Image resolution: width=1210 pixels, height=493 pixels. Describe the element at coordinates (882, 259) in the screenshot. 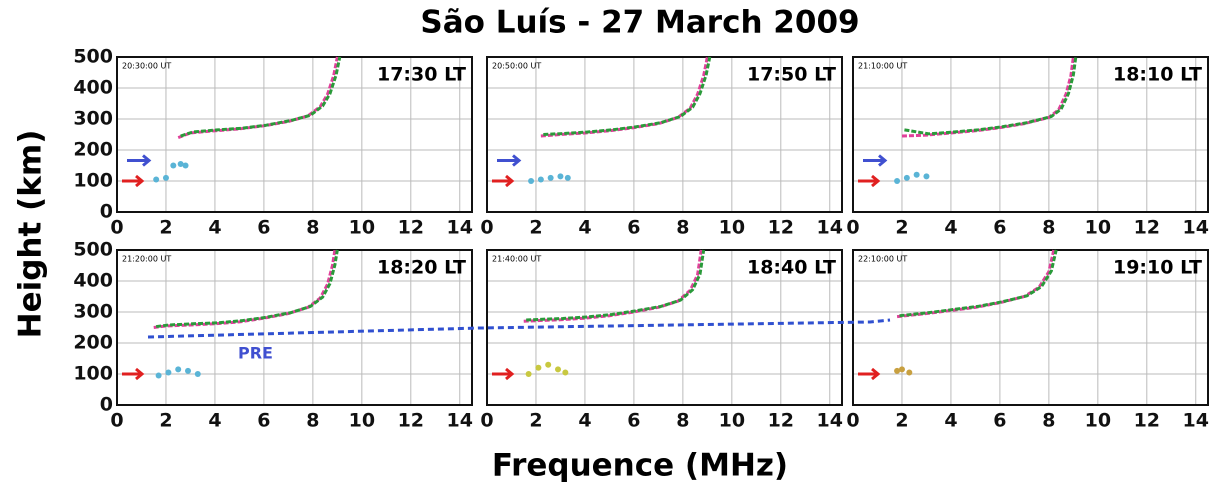

I see `ut-label: 22:10:00 UT` at that location.